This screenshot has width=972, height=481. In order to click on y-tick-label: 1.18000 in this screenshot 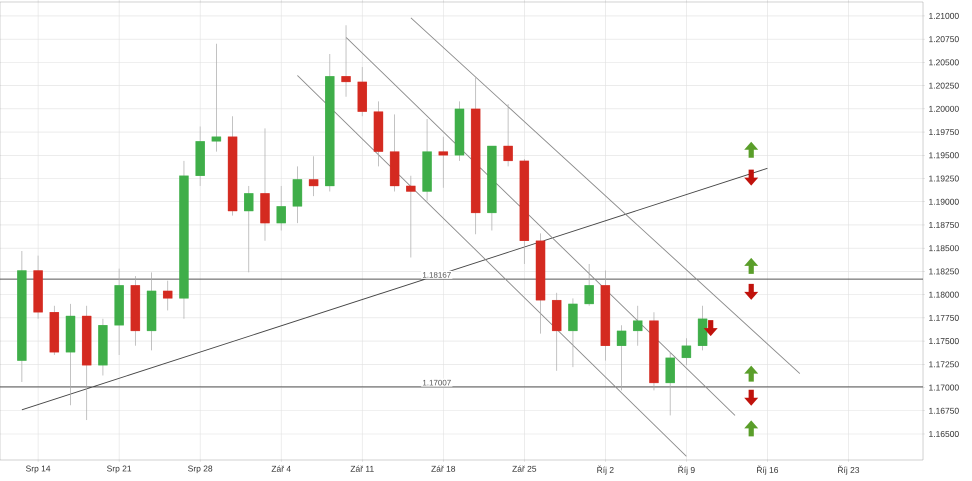, I will do `click(944, 295)`.